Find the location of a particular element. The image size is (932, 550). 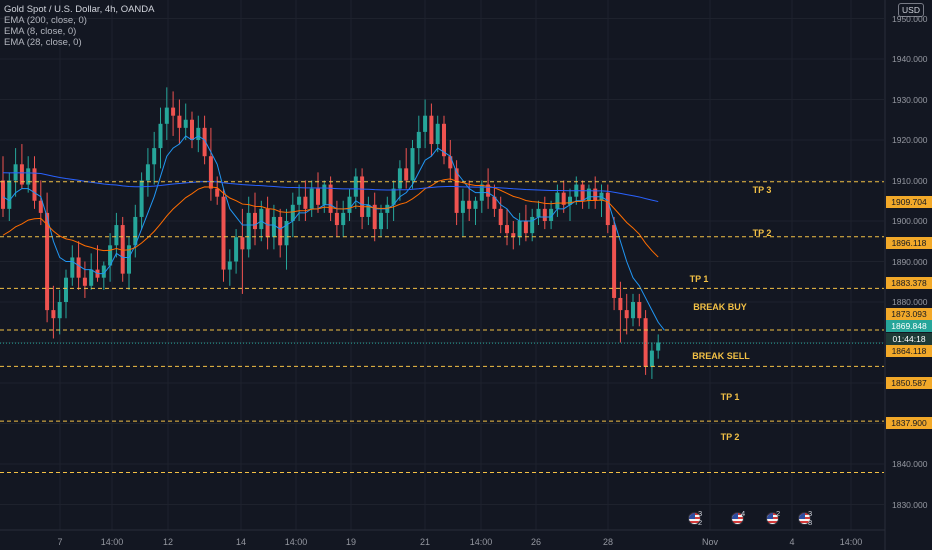

ema-28-line is located at coordinates (330, 218).